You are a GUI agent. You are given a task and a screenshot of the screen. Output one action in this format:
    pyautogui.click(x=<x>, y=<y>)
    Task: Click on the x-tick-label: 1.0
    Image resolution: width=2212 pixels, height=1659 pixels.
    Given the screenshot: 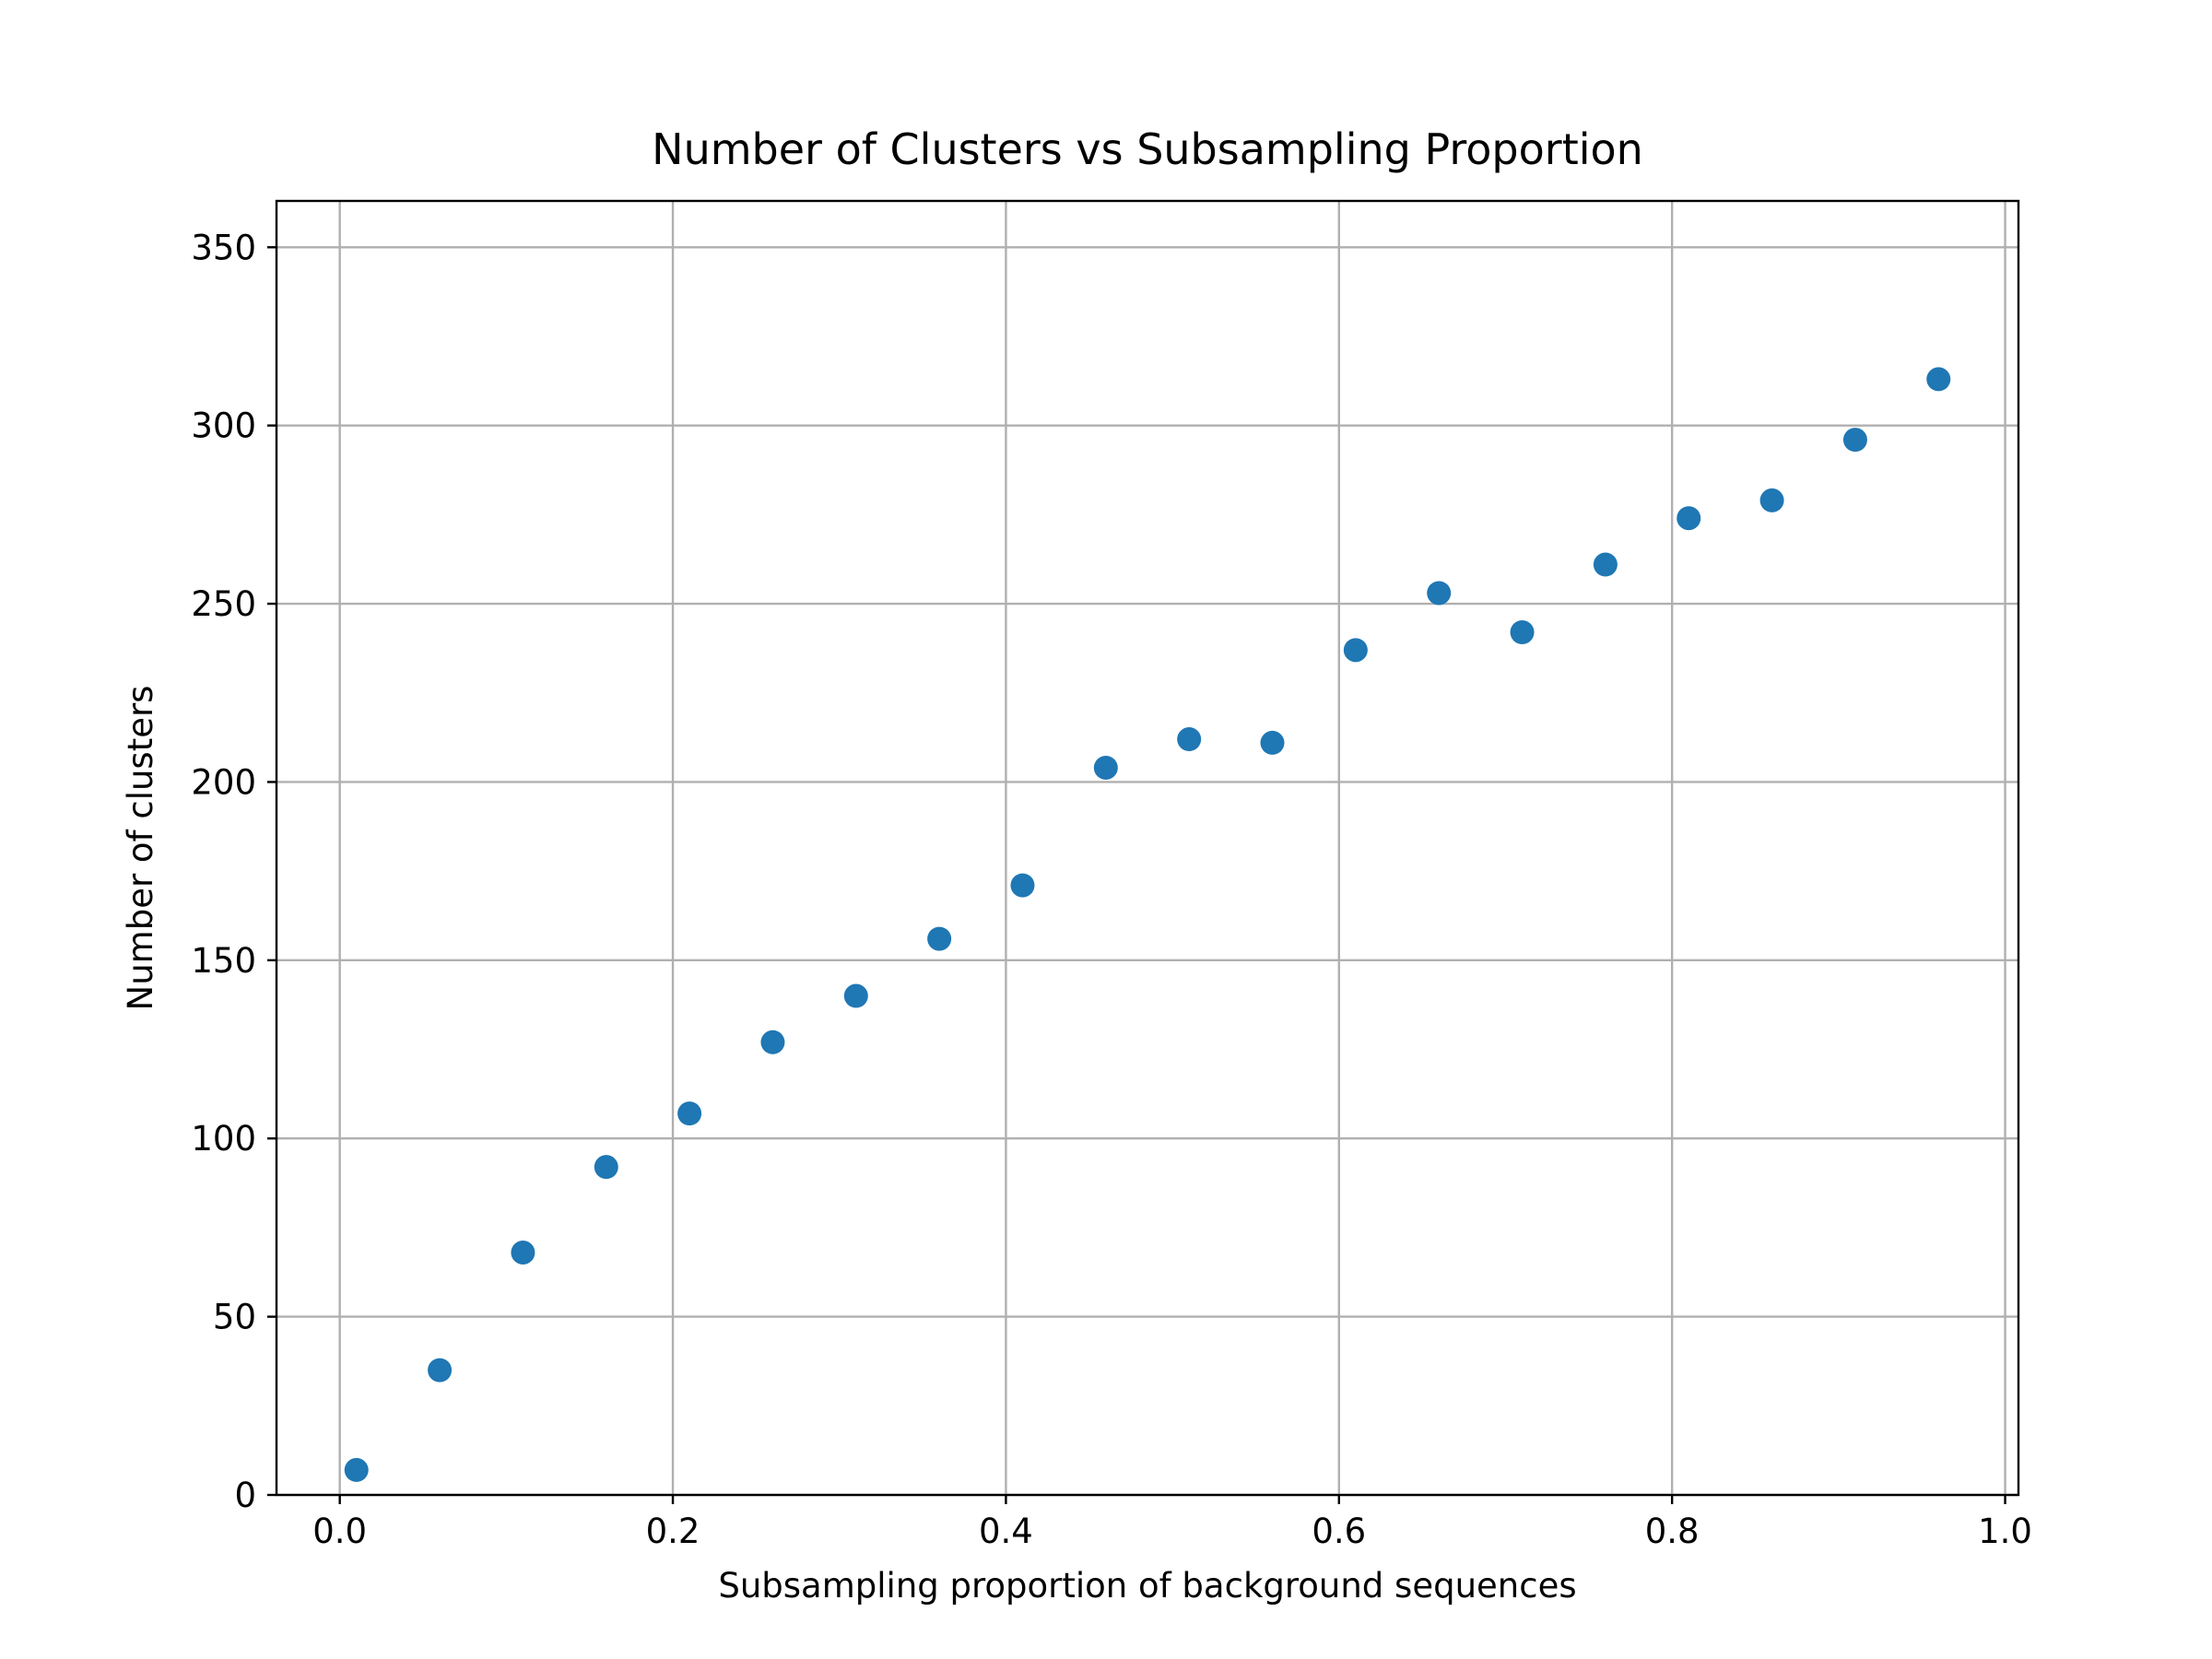 What is the action you would take?
    pyautogui.click(x=2005, y=1531)
    